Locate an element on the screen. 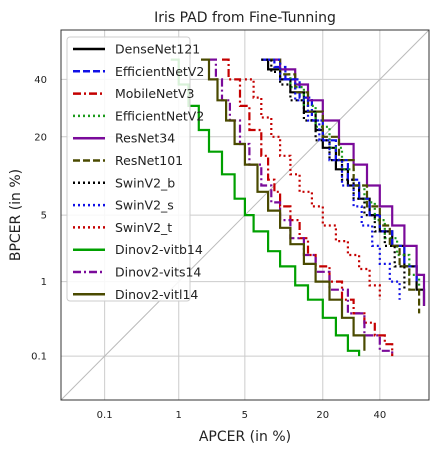 The image size is (439, 453). x-tick-label: 1 is located at coordinates (179, 415).